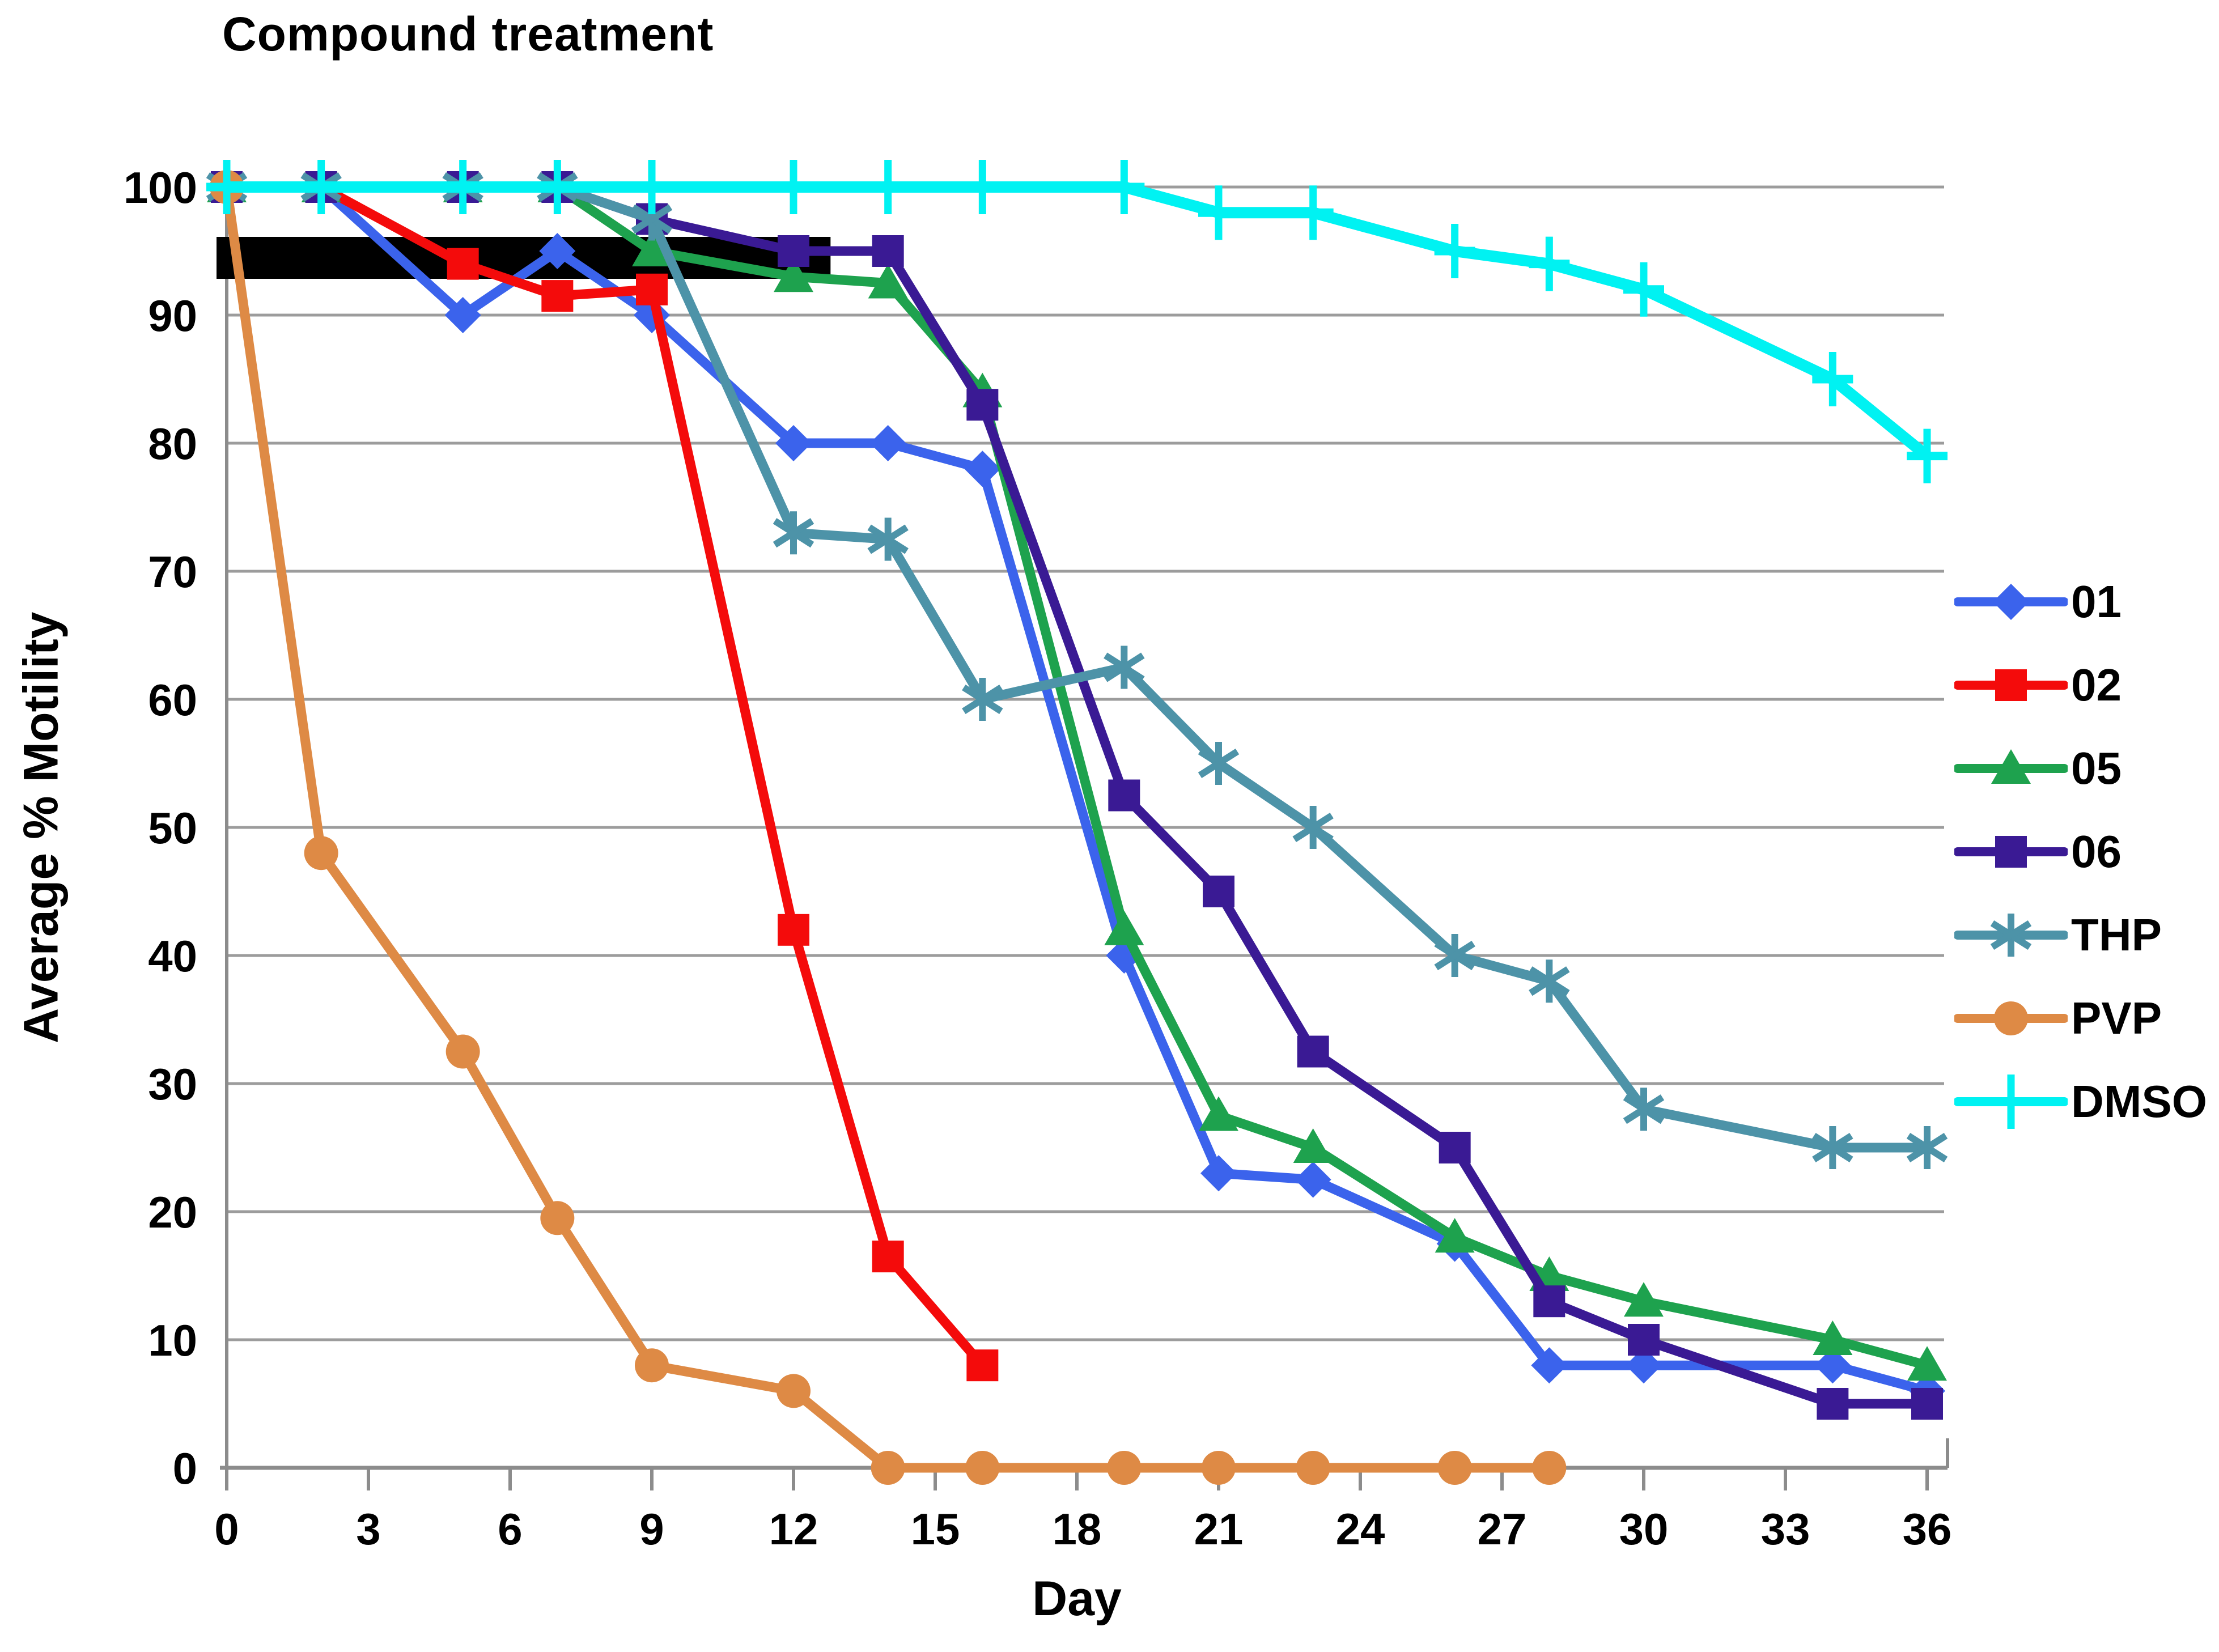 Image resolution: width=2219 pixels, height=1652 pixels. I want to click on legend: 01 02 05 06 THP PVP DMSO, so click(2080, 865).